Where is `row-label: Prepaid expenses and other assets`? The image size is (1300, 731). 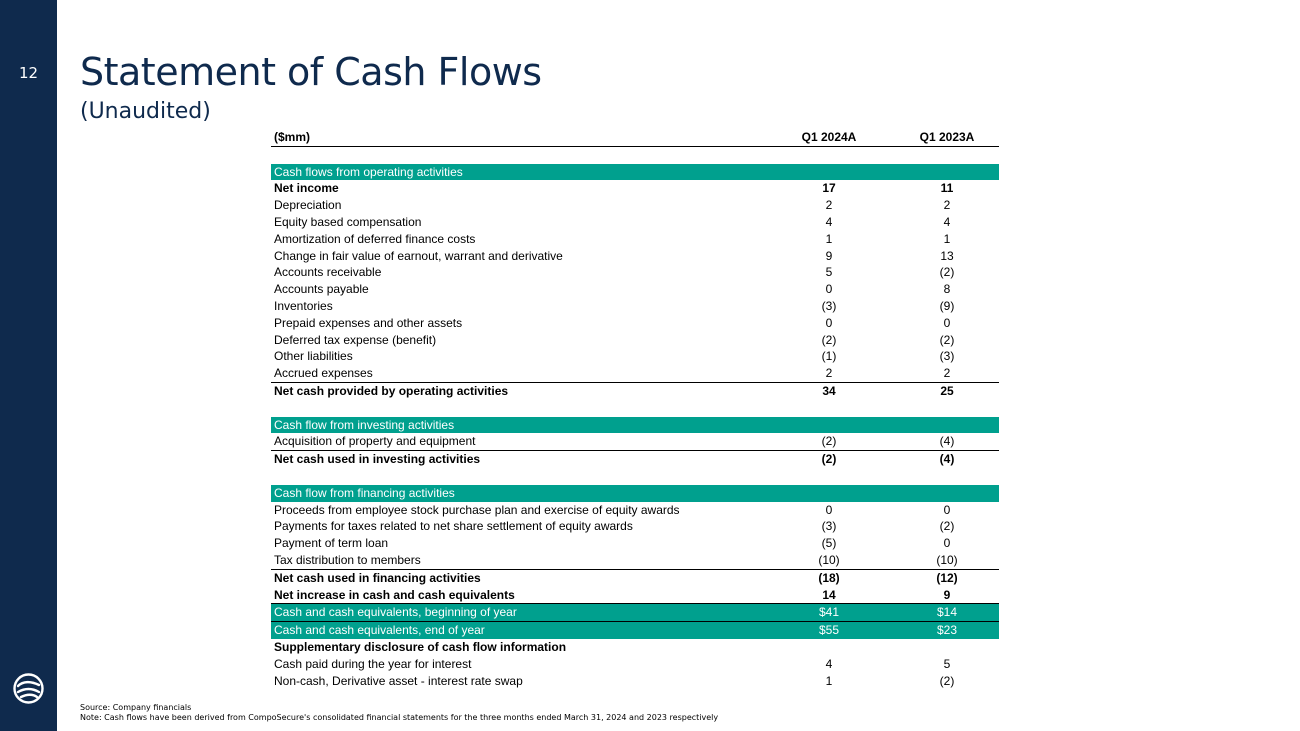
row-label: Prepaid expenses and other assets is located at coordinates (368, 322).